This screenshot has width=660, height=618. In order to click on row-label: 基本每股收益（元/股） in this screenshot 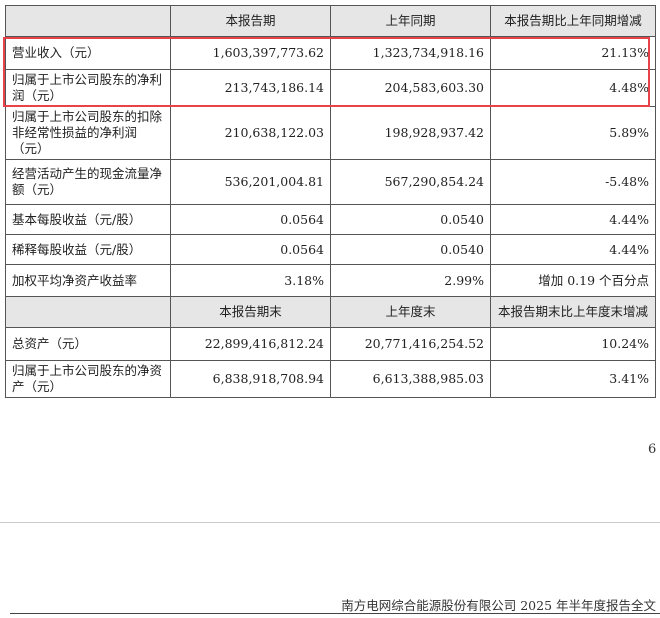, I will do `click(88, 219)`.